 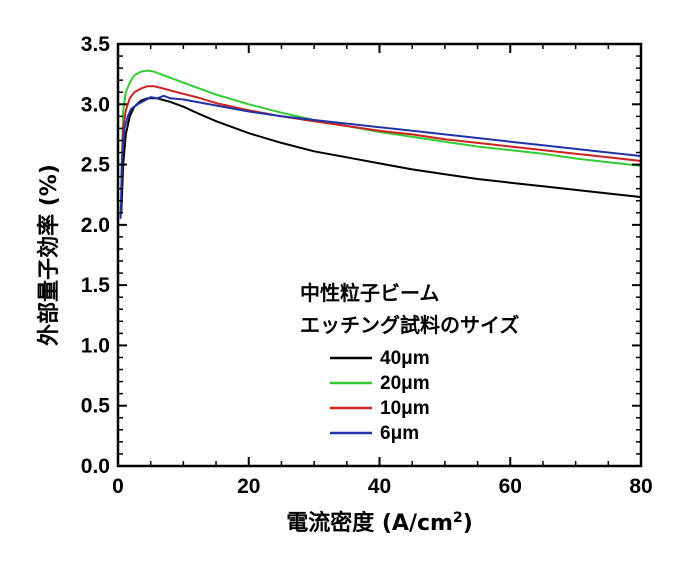 What do you see at coordinates (458, 518) in the screenshot?
I see `x-axis-title-sup: 2` at bounding box center [458, 518].